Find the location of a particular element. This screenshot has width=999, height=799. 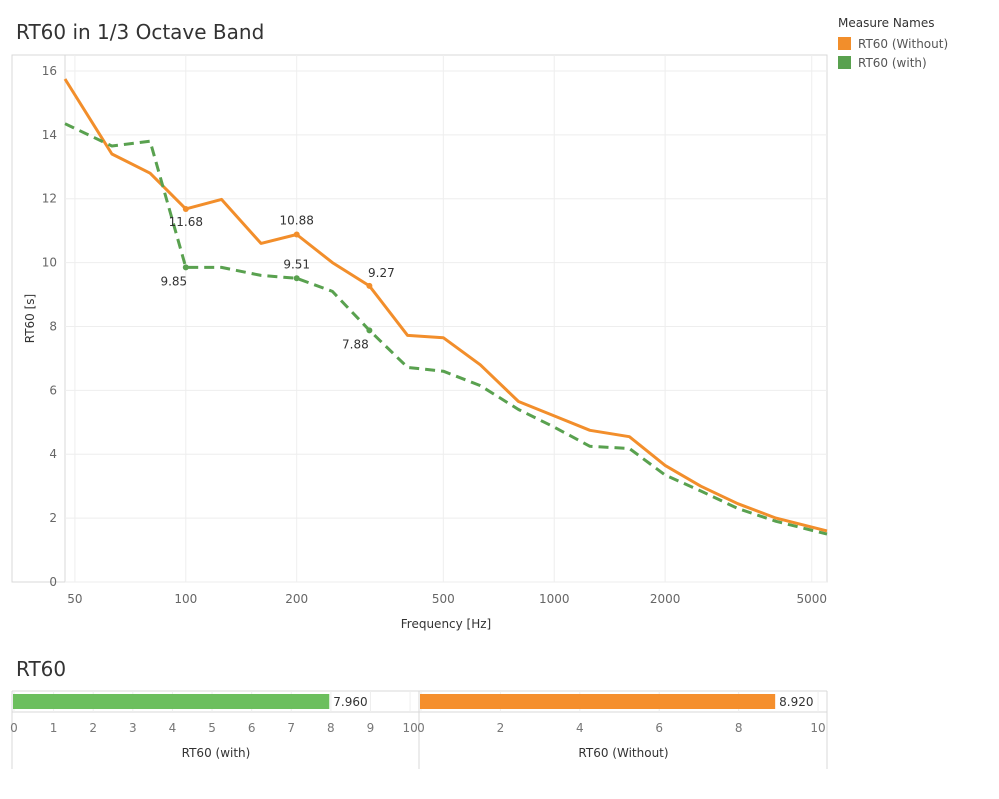

legend: Measure Names RT60 (Without) RT60 (with) is located at coordinates (893, 44).